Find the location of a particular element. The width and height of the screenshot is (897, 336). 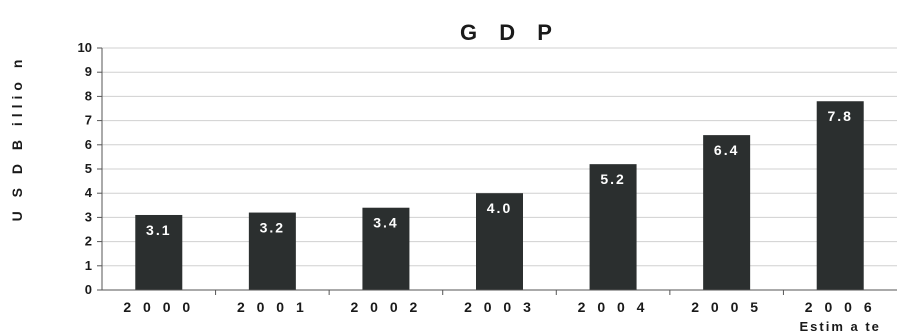

x-tick-label: 2 0 0 0 is located at coordinates (158, 307).